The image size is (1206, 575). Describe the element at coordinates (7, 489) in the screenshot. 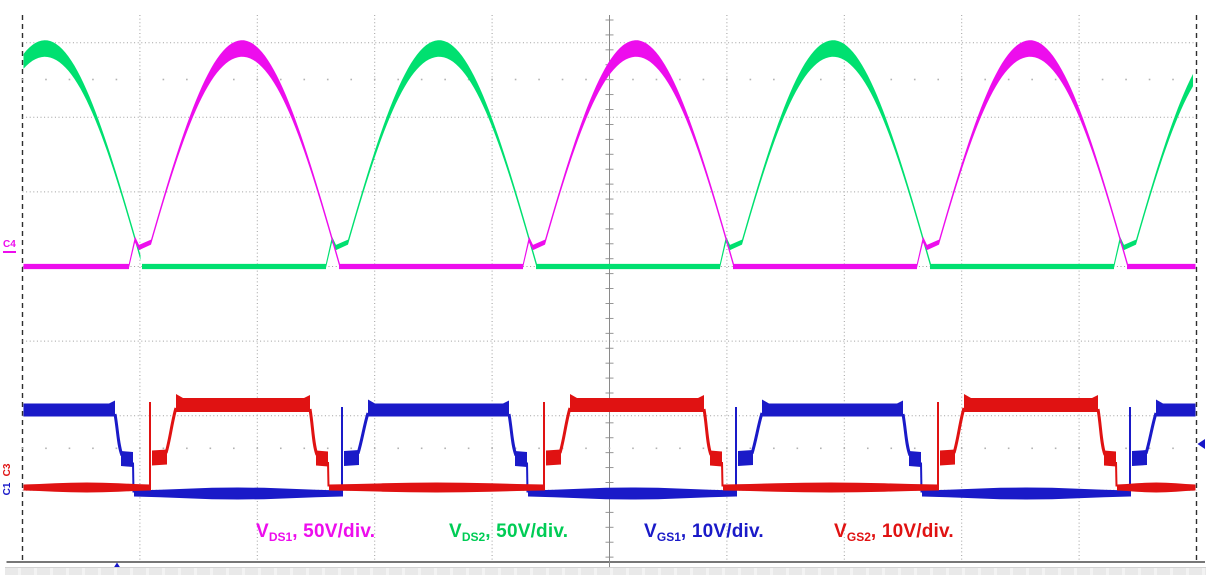

I see `channel-marker-c1: C1` at that location.